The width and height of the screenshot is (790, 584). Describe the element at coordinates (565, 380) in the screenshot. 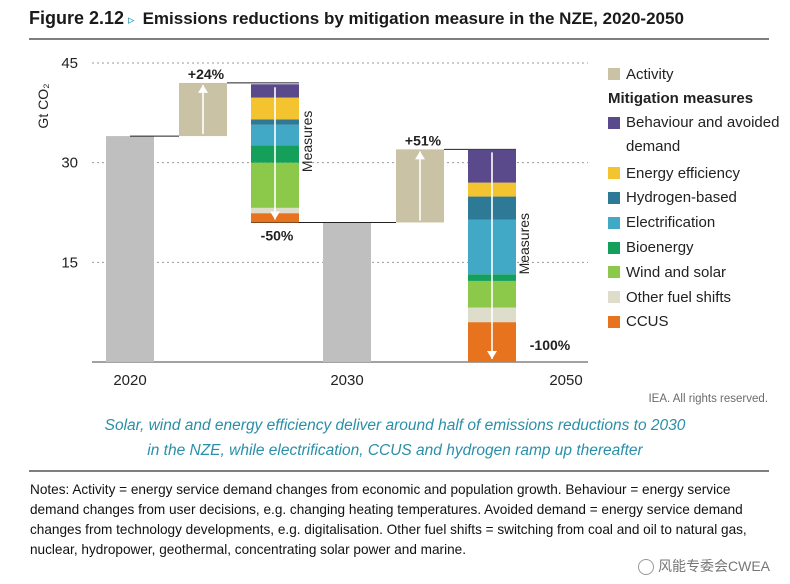

I see `x-tick-label: 2050` at that location.